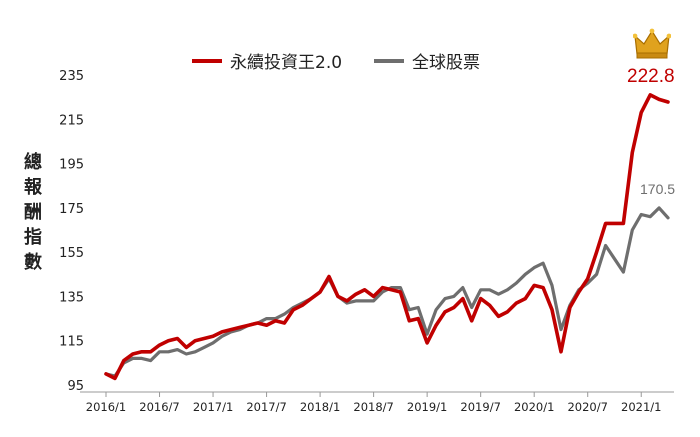 The image size is (700, 437). Describe the element at coordinates (320, 407) in the screenshot. I see `x-tick-label: 2018/1` at that location.